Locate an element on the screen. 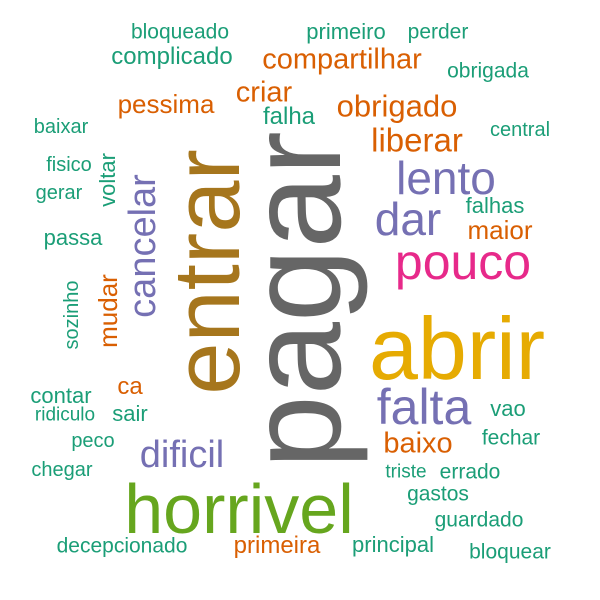  word-criar: criar is located at coordinates (264, 92).